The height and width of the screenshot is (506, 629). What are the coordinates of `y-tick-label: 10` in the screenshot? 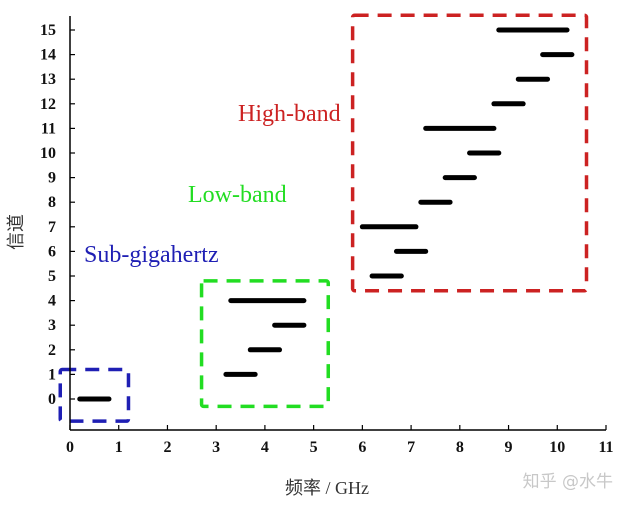 It's located at (48, 153).